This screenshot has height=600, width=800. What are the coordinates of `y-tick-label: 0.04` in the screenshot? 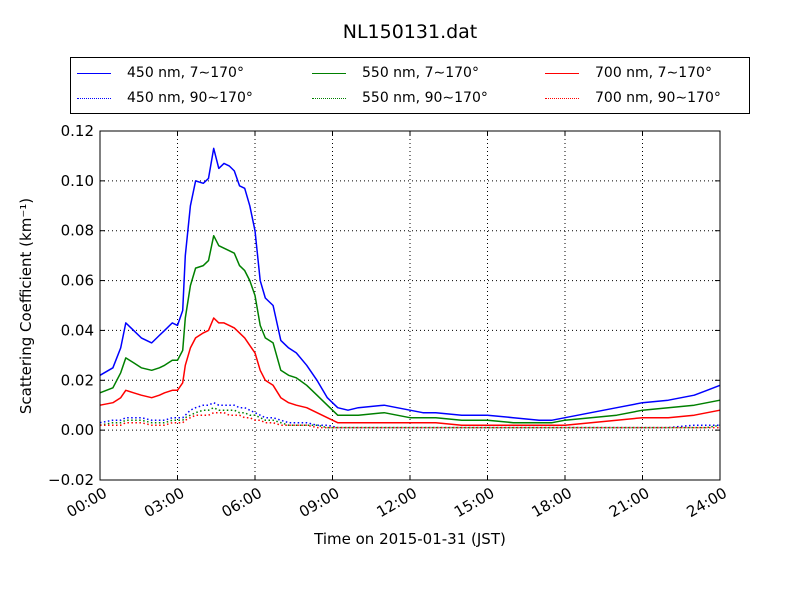 It's located at (77, 330).